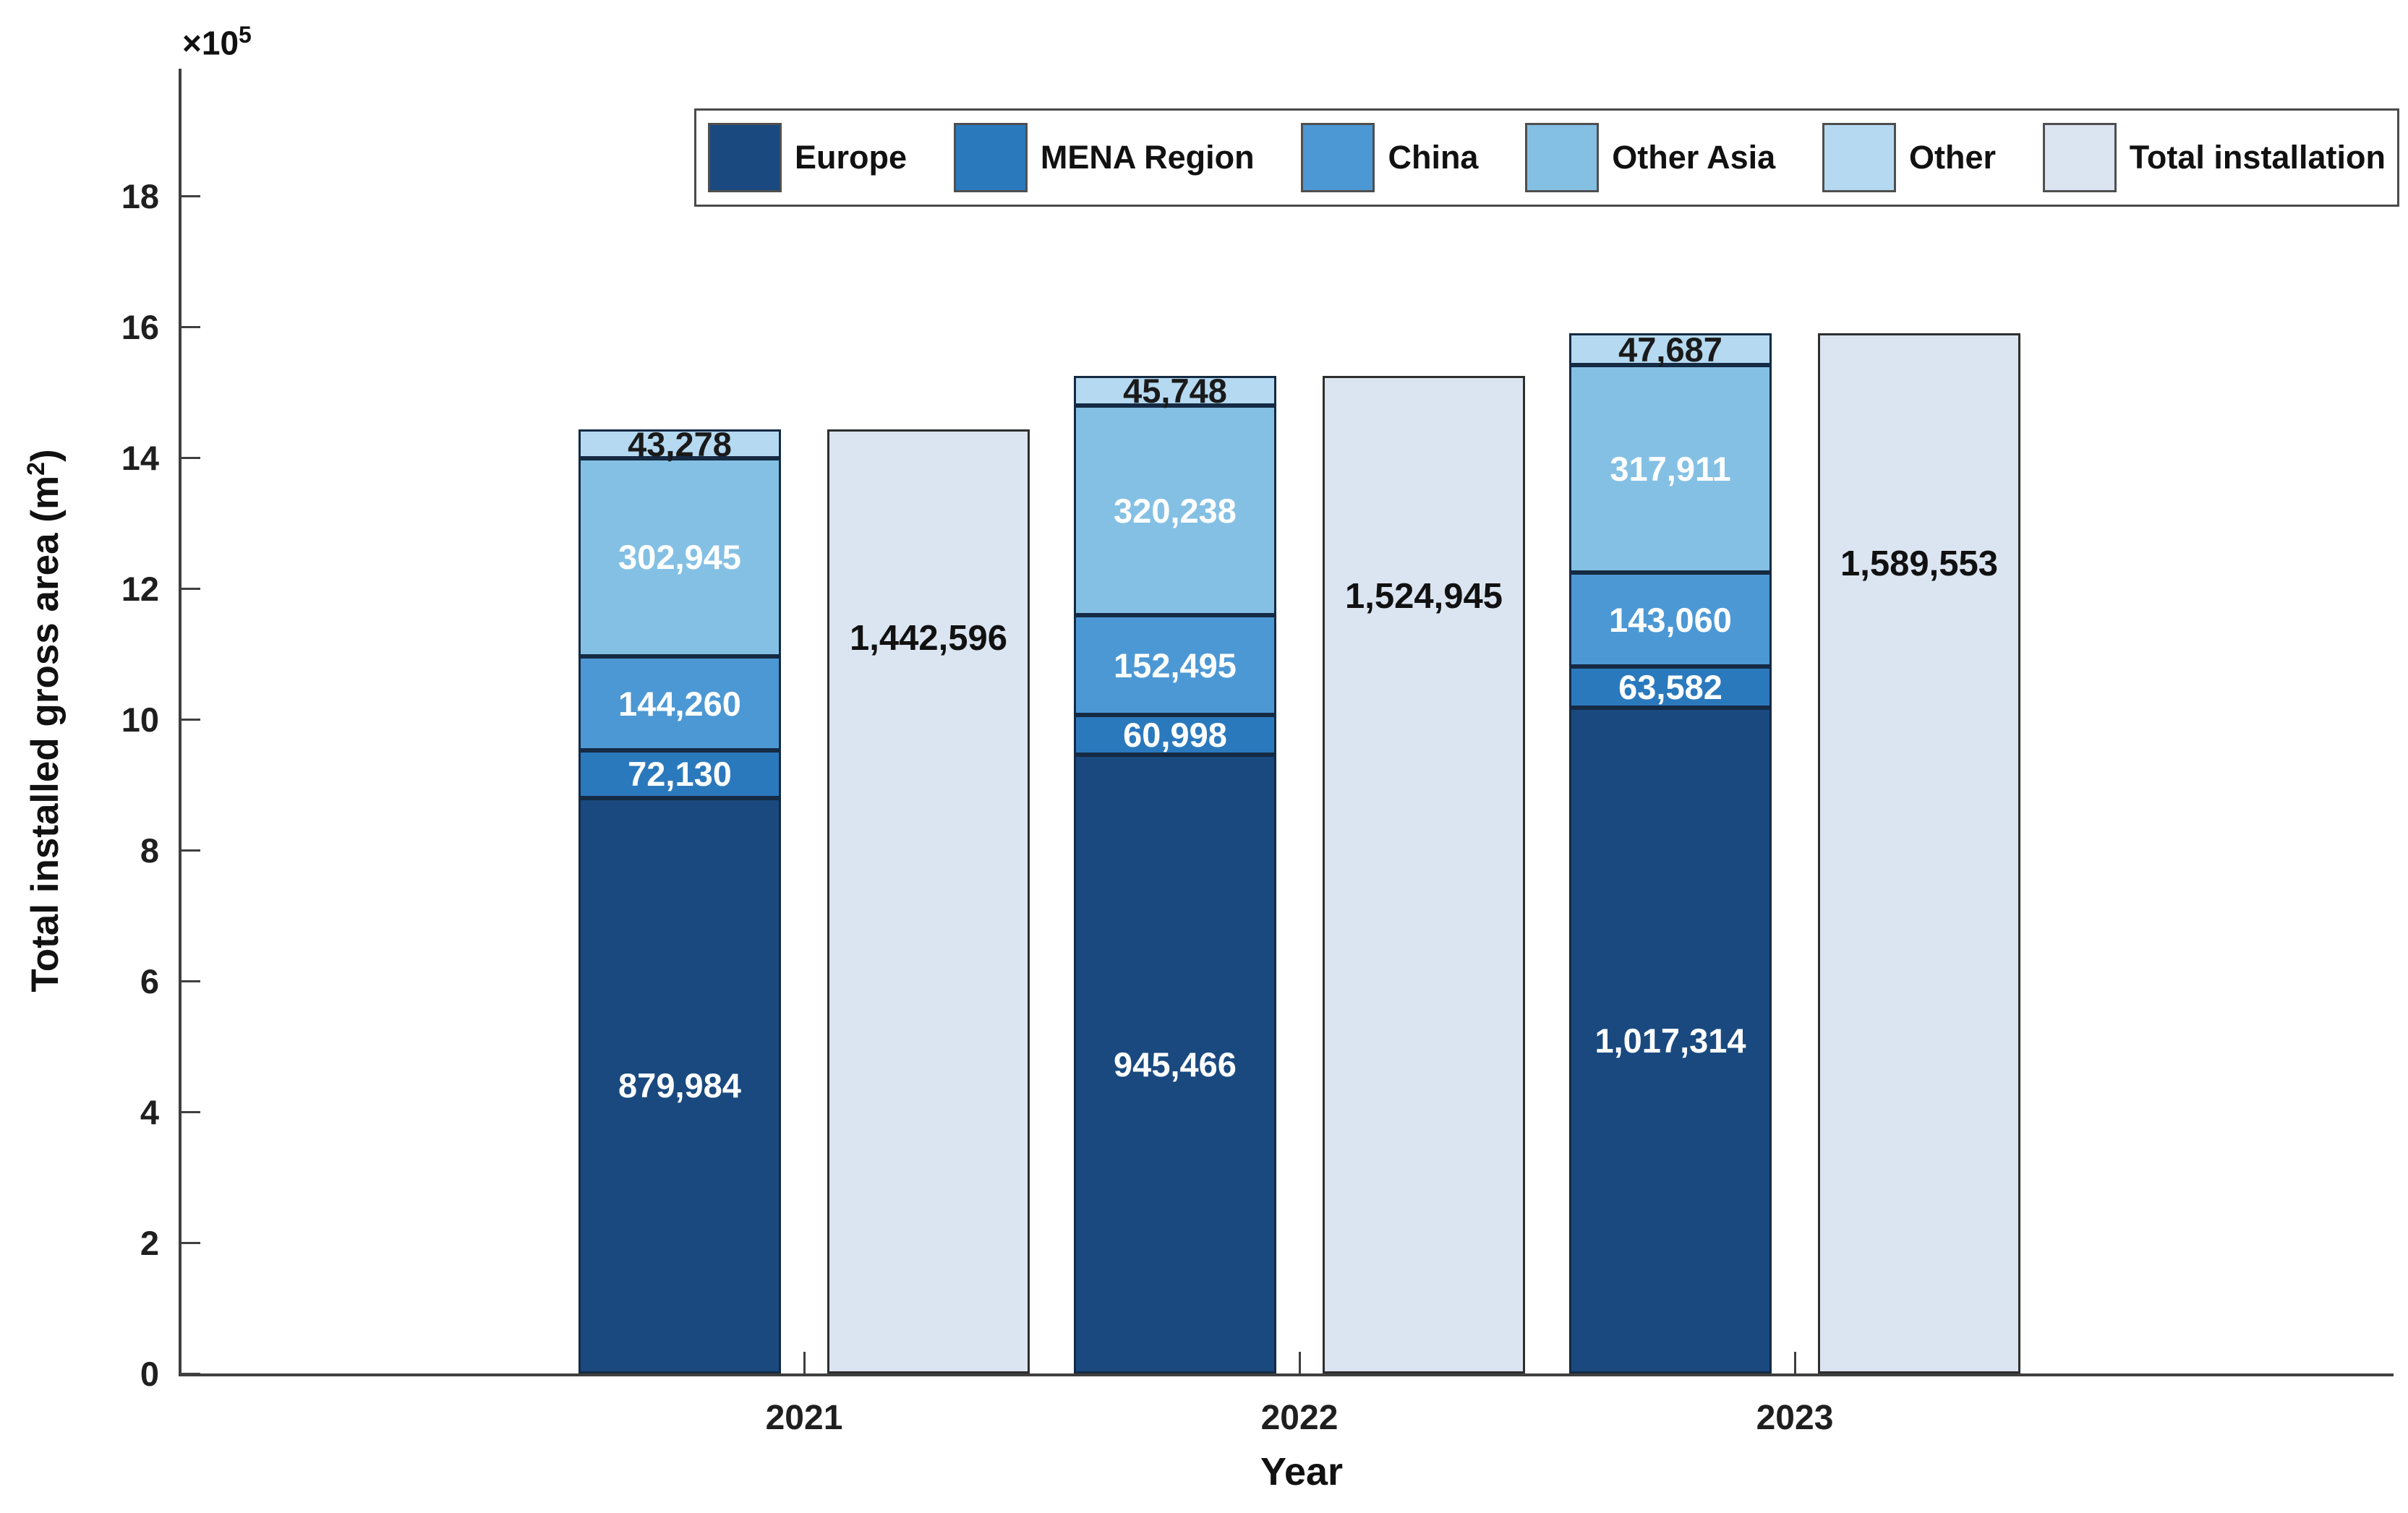  I want to click on legend-item: Other Asia, so click(1650, 157).